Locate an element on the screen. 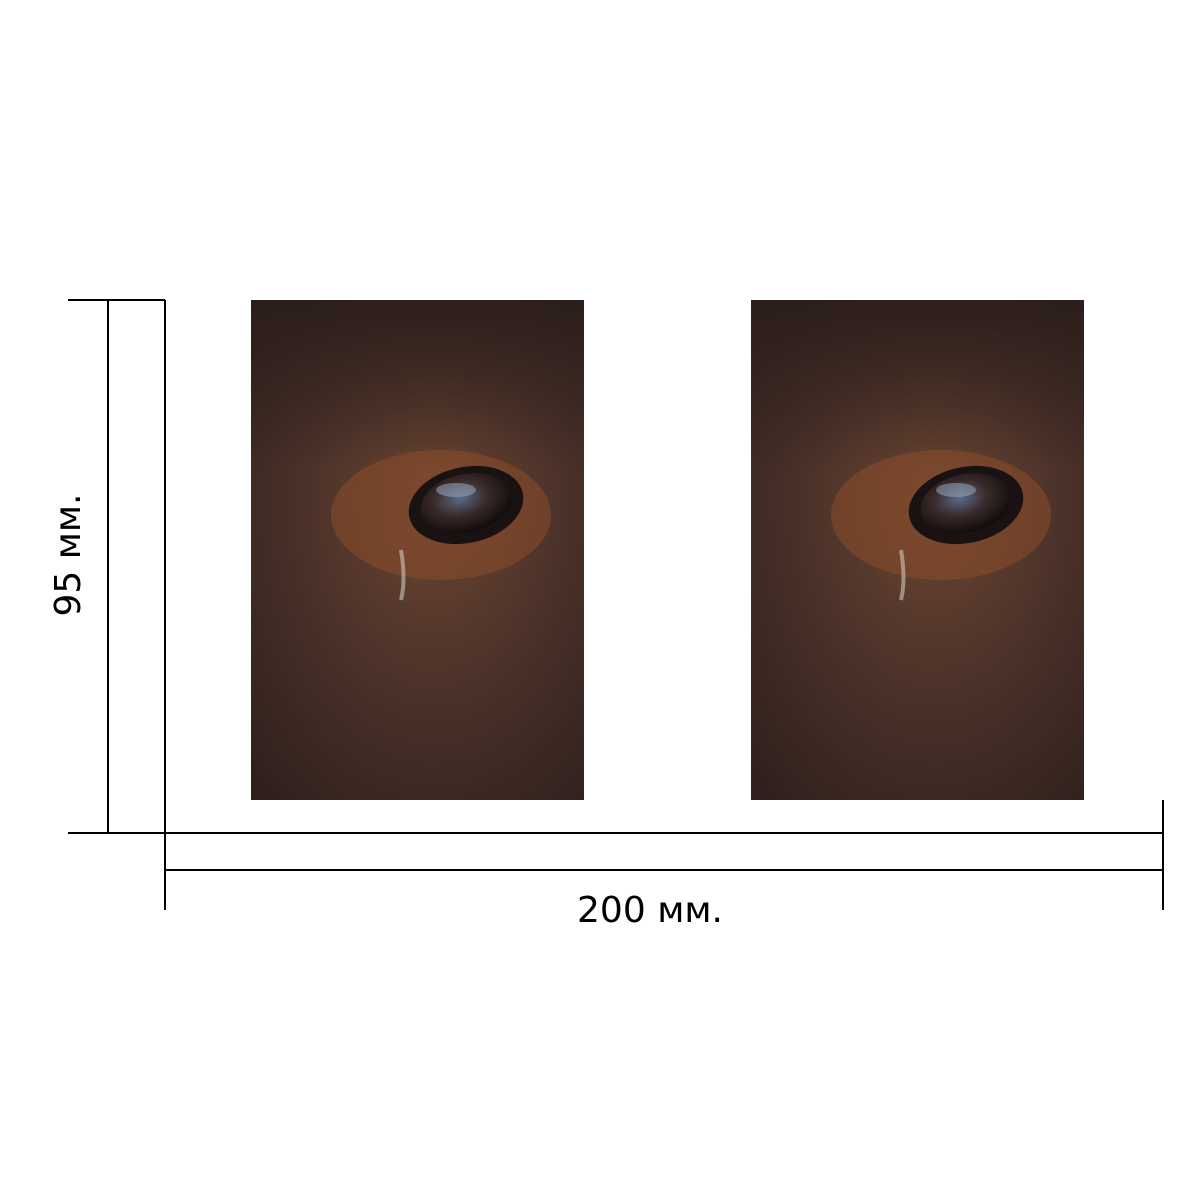 Image resolution: width=1200 pixels, height=1200 pixels. width-label: 200 мм. is located at coordinates (650, 910).